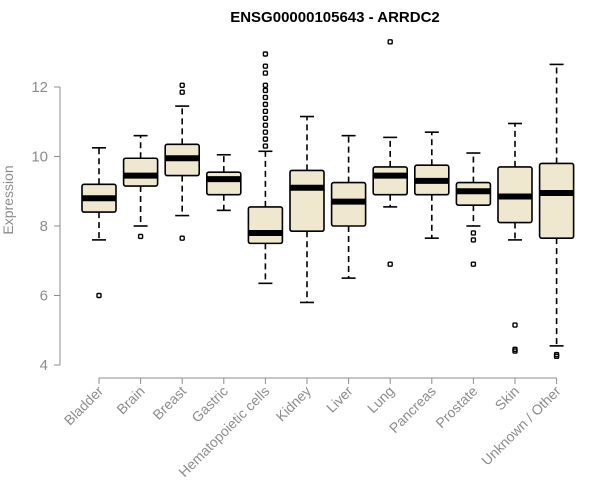 This screenshot has height=500, width=600. What do you see at coordinates (380, 399) in the screenshot?
I see `x-tick-label: Lung` at bounding box center [380, 399].